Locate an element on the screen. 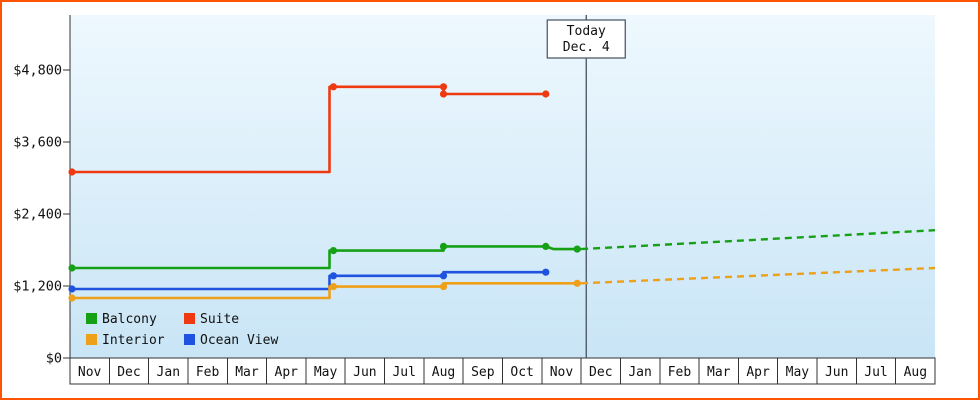 The image size is (980, 400). y-axis-tick-label: $0 is located at coordinates (54, 359).